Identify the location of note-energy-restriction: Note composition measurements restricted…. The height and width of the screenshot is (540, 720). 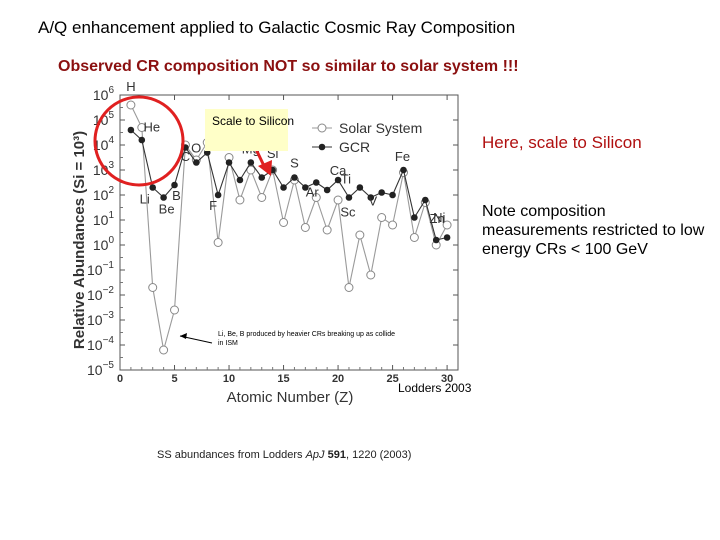
(593, 230).